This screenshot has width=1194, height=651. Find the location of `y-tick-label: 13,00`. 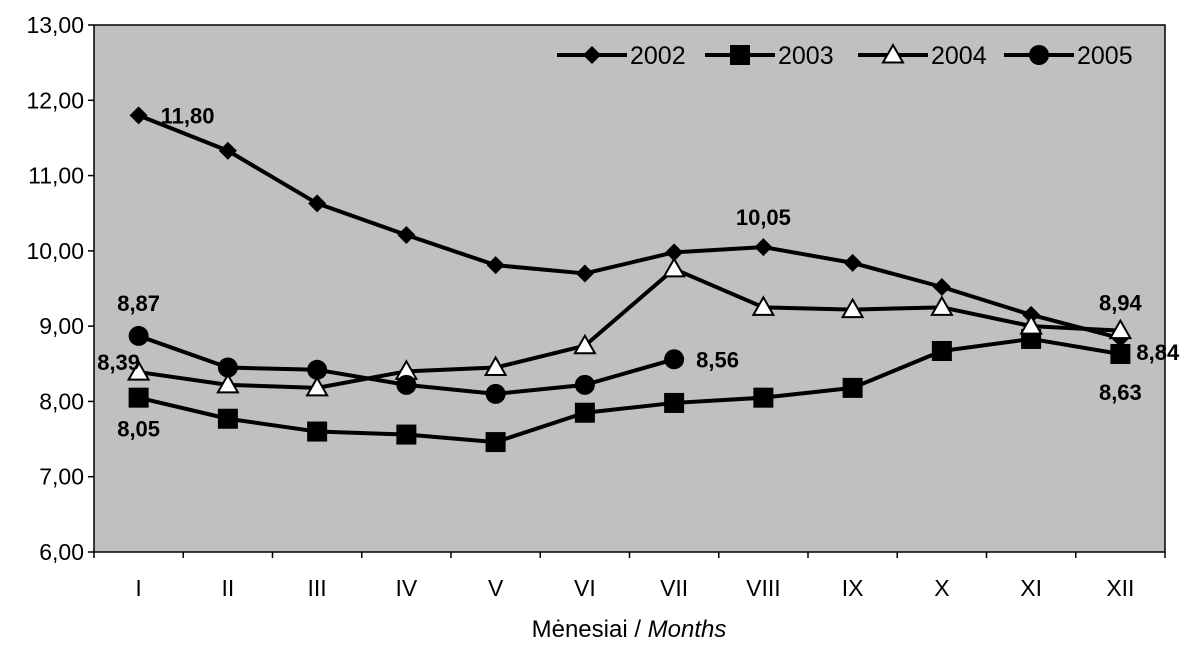

y-tick-label: 13,00 is located at coordinates (55, 25).